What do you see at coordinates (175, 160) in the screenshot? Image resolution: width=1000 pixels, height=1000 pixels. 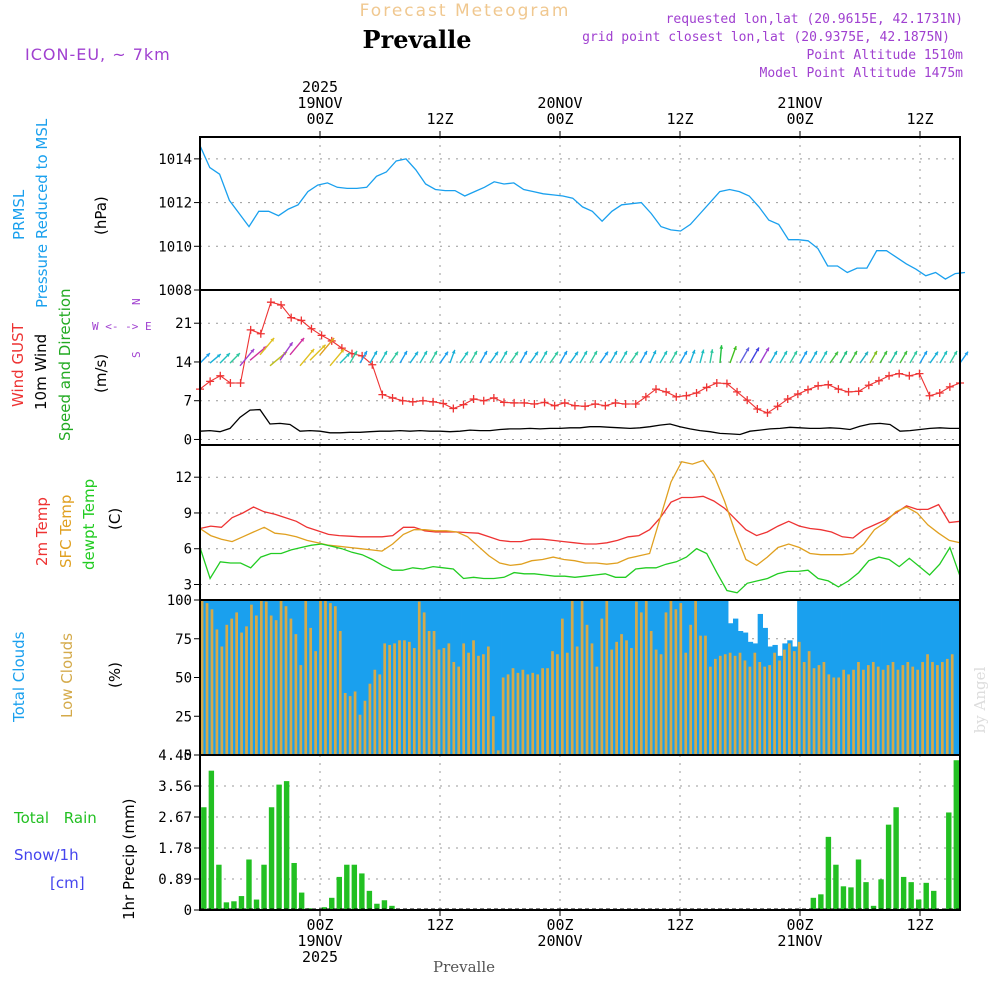 I see `y-tick-label: 1014` at bounding box center [175, 160].